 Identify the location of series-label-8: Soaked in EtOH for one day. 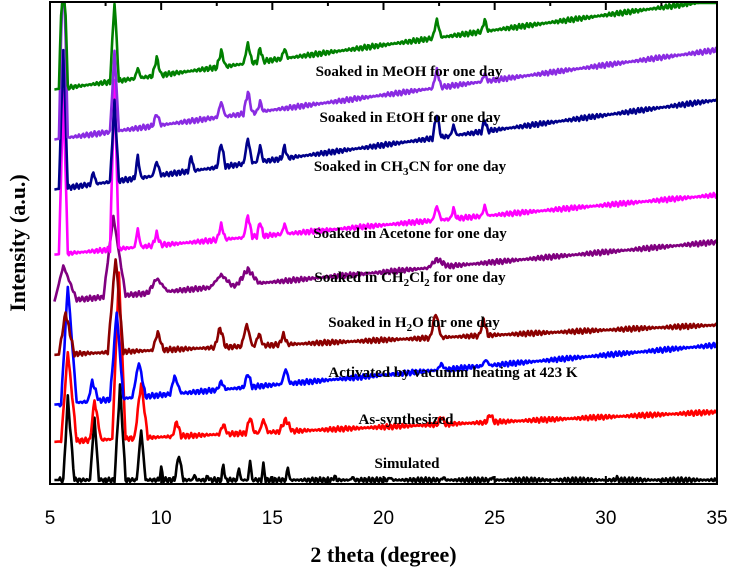
(410, 118).